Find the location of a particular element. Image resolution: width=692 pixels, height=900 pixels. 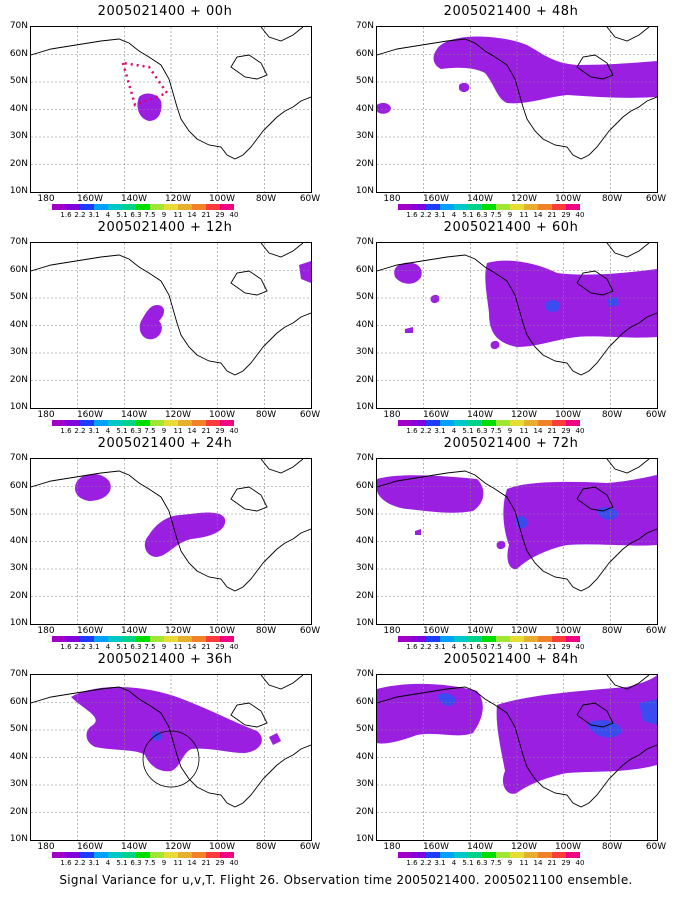

signal-core is located at coordinates (521, 522).